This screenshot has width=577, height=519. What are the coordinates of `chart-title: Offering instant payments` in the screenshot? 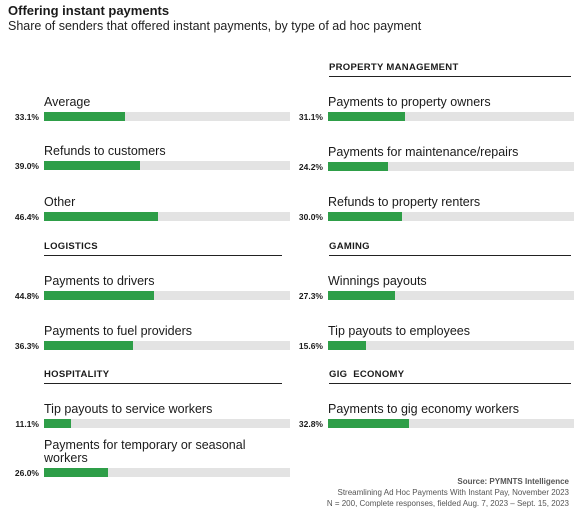 It's located at (89, 10).